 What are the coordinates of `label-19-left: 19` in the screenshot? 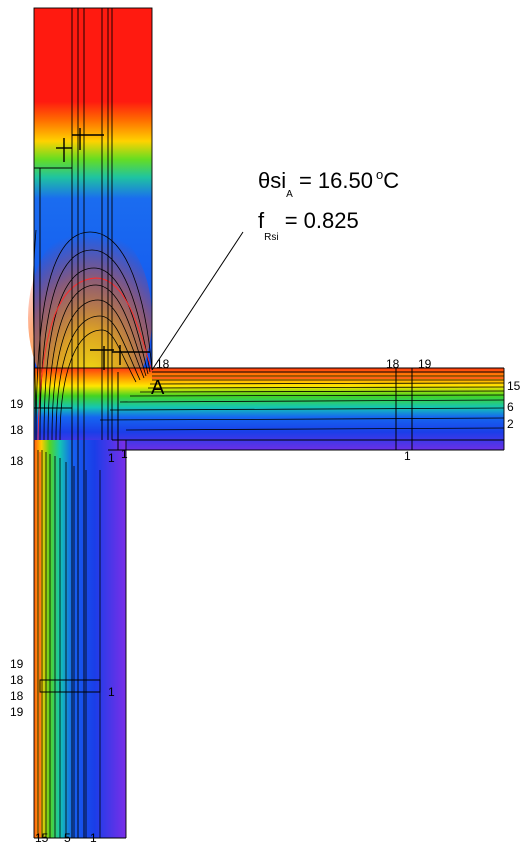 It's located at (17, 404).